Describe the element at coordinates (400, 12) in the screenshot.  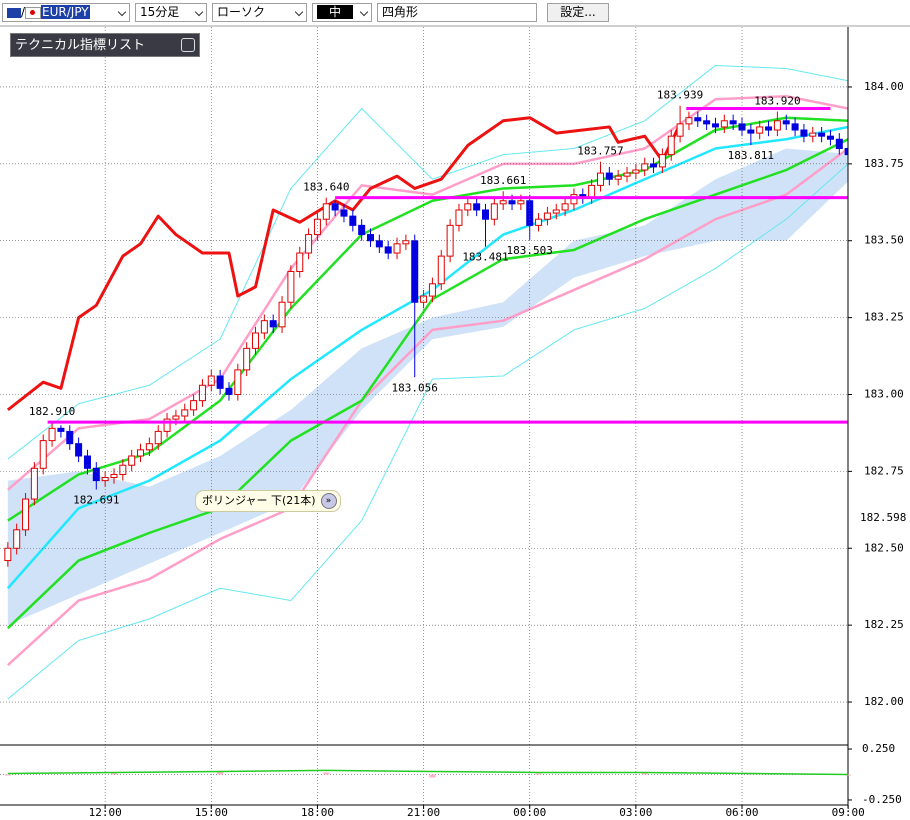
I see `drawing-tool-name: 四角形` at that location.